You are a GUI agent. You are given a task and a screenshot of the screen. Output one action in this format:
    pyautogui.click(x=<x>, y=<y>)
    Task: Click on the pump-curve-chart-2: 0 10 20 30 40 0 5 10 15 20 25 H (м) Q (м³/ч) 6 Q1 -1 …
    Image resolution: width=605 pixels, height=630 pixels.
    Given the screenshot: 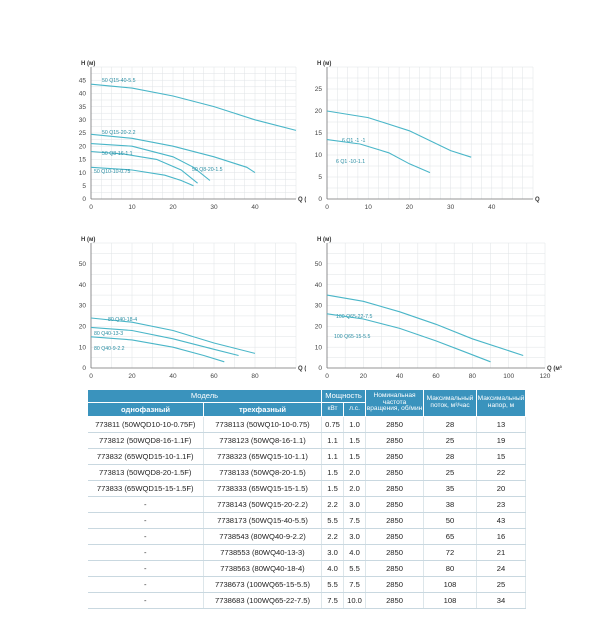 What is the action you would take?
    pyautogui.click(x=427, y=136)
    